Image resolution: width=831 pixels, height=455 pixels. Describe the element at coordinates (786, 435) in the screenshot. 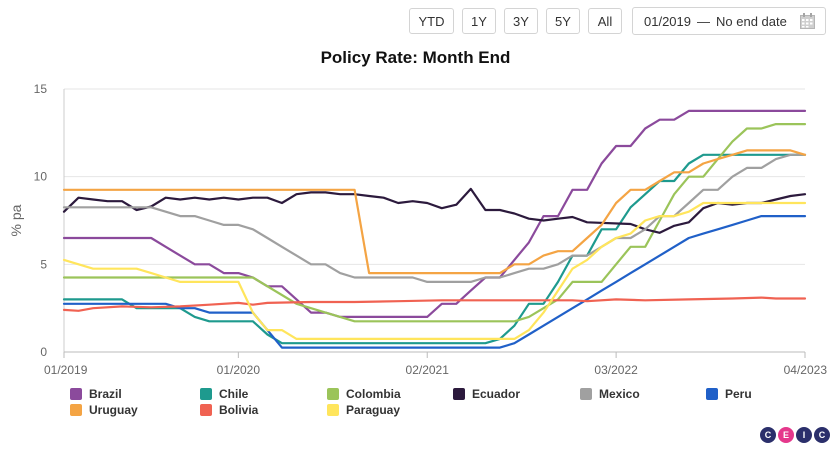

I see `logo-letter: E` at that location.